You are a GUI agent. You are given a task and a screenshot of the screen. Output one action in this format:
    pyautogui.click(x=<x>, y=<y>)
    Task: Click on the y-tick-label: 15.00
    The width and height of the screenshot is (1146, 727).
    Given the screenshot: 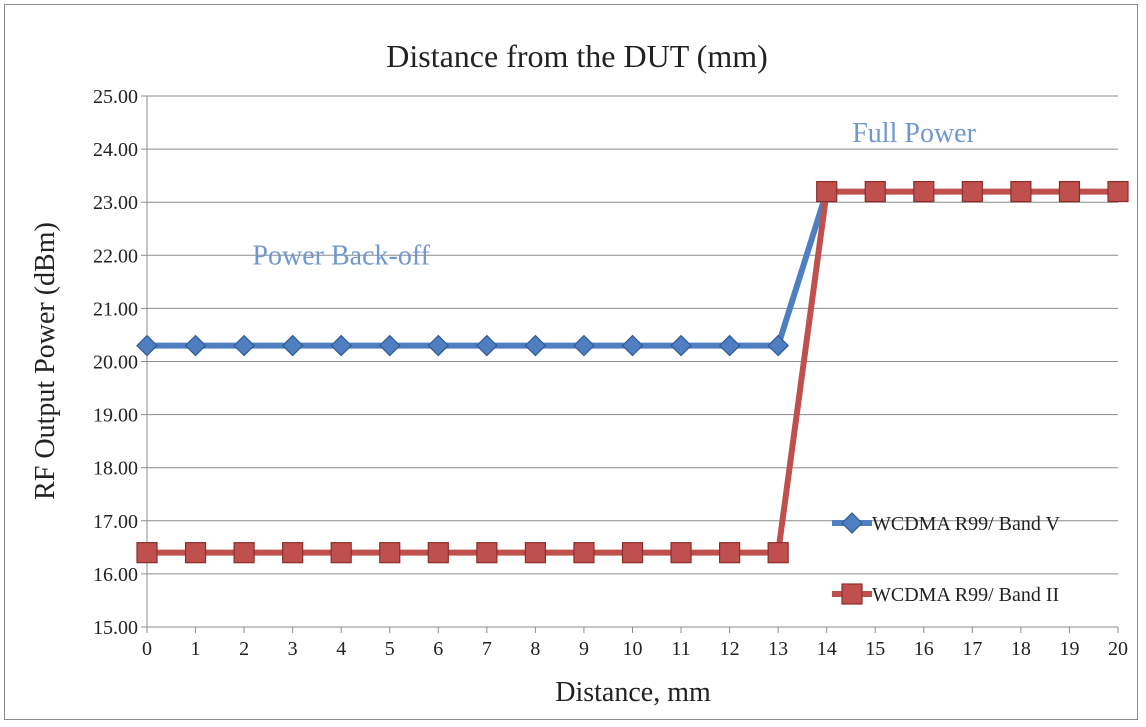 What is the action you would take?
    pyautogui.click(x=115, y=628)
    